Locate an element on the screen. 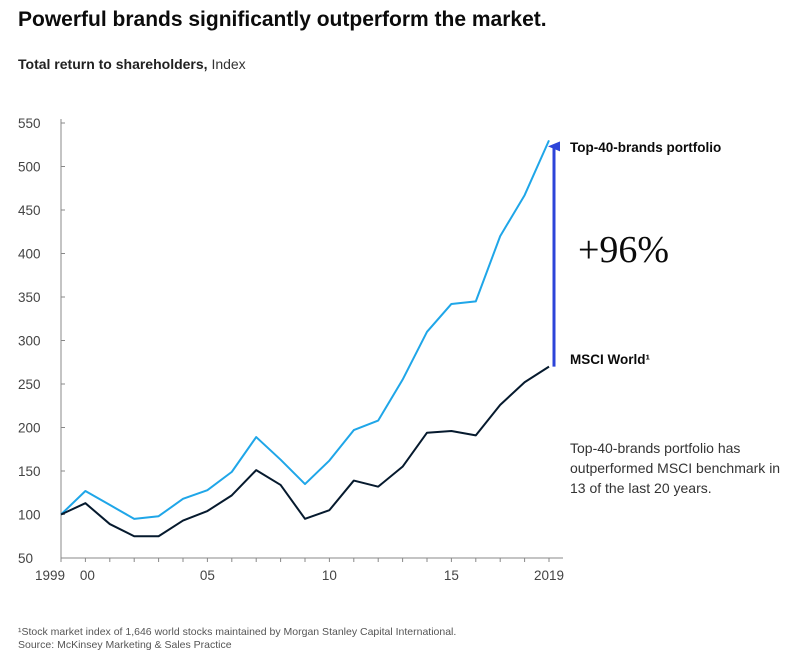 The image size is (800, 658). x-tick-label: 00 is located at coordinates (87, 575).